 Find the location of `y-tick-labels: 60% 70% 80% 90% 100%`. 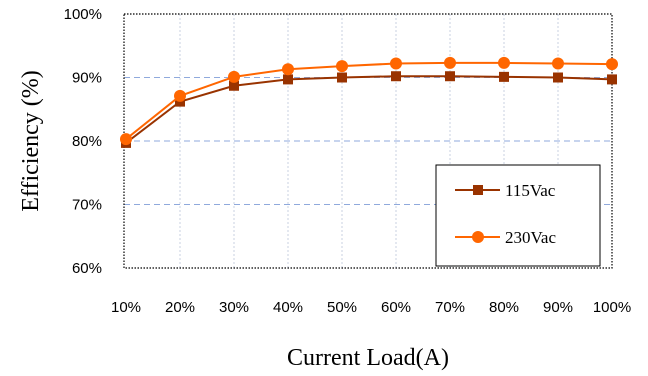

y-tick-labels: 60% 70% 80% 90% 100% is located at coordinates (83, 141).